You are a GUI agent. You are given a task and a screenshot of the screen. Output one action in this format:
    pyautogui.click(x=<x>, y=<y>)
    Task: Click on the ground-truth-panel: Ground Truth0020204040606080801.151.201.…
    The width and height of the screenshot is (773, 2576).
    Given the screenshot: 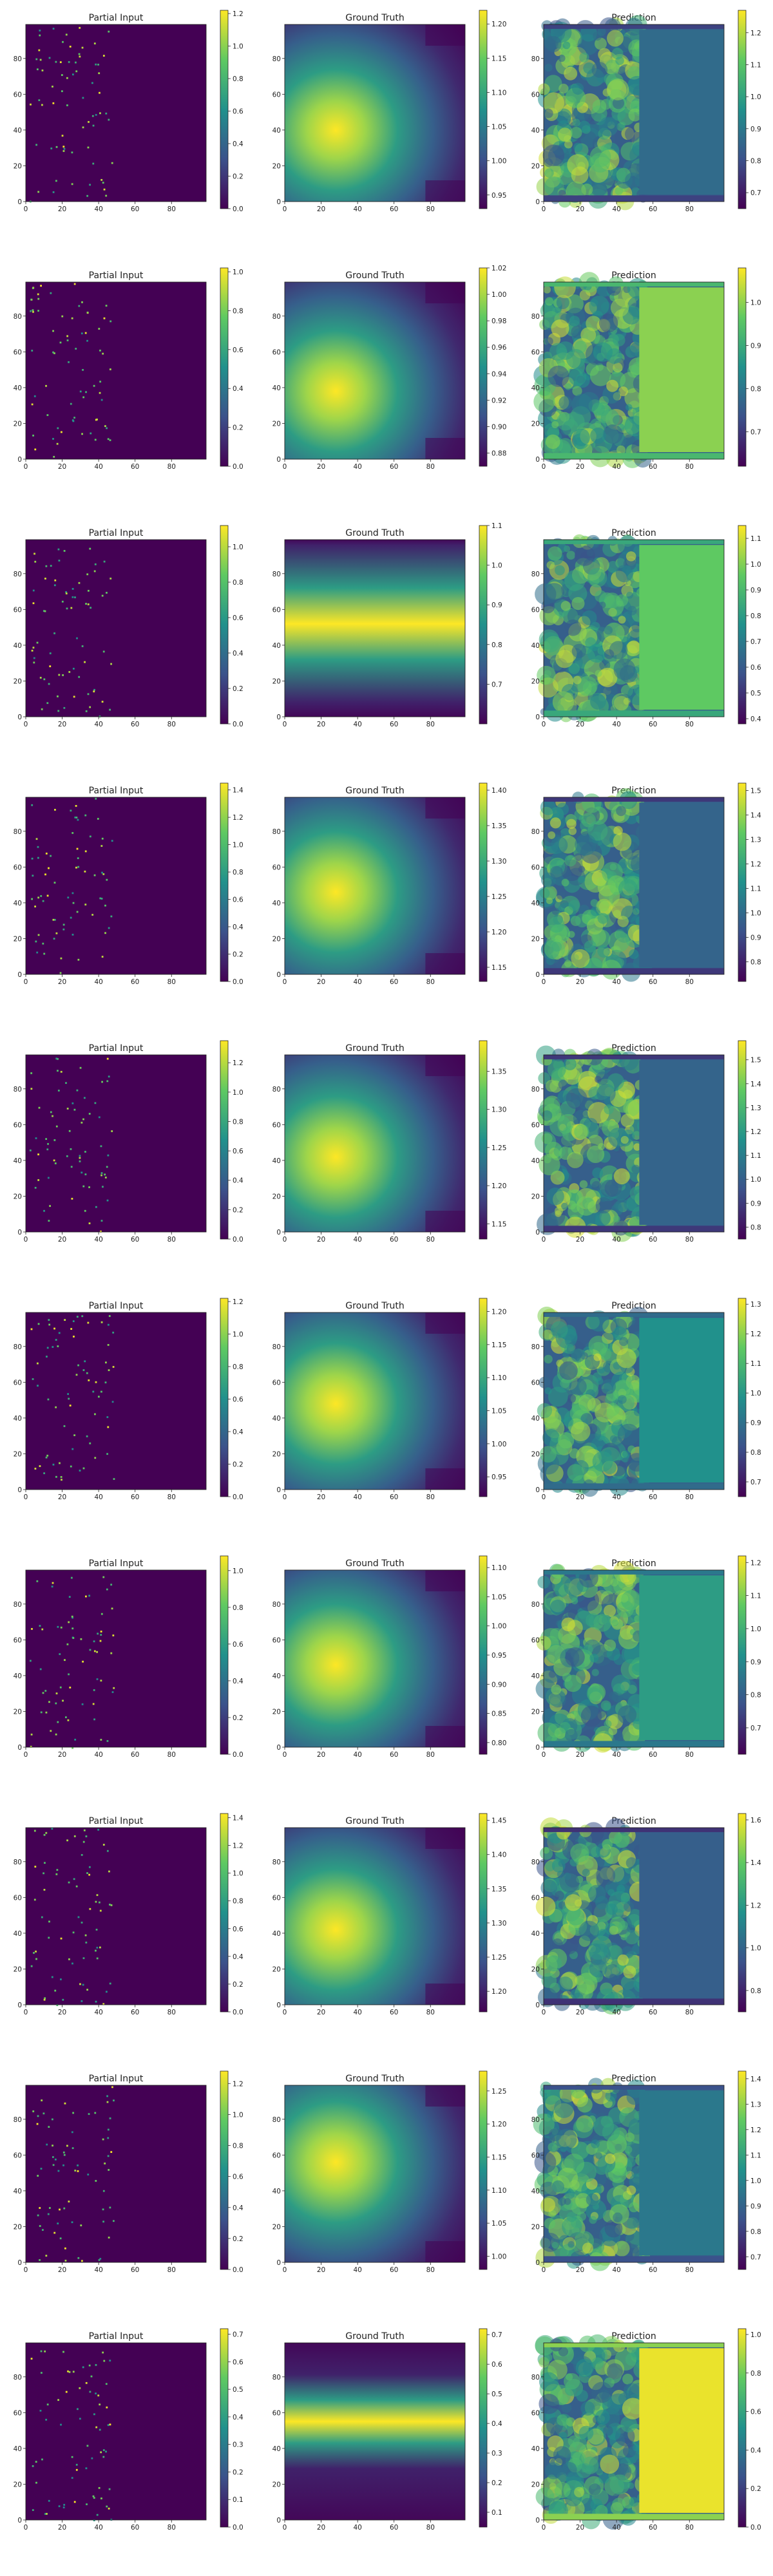 What is the action you would take?
    pyautogui.click(x=389, y=884)
    